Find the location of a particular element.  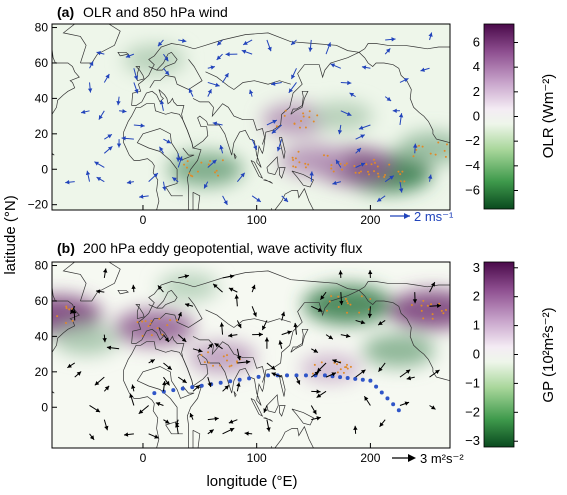

panel-b-reference-label: 3 m²s⁻² is located at coordinates (442, 458).